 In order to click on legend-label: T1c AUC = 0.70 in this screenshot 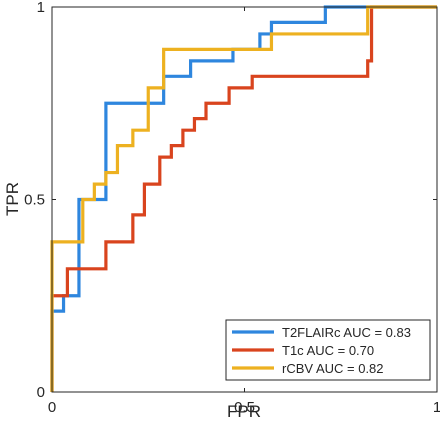, I will do `click(328, 350)`.